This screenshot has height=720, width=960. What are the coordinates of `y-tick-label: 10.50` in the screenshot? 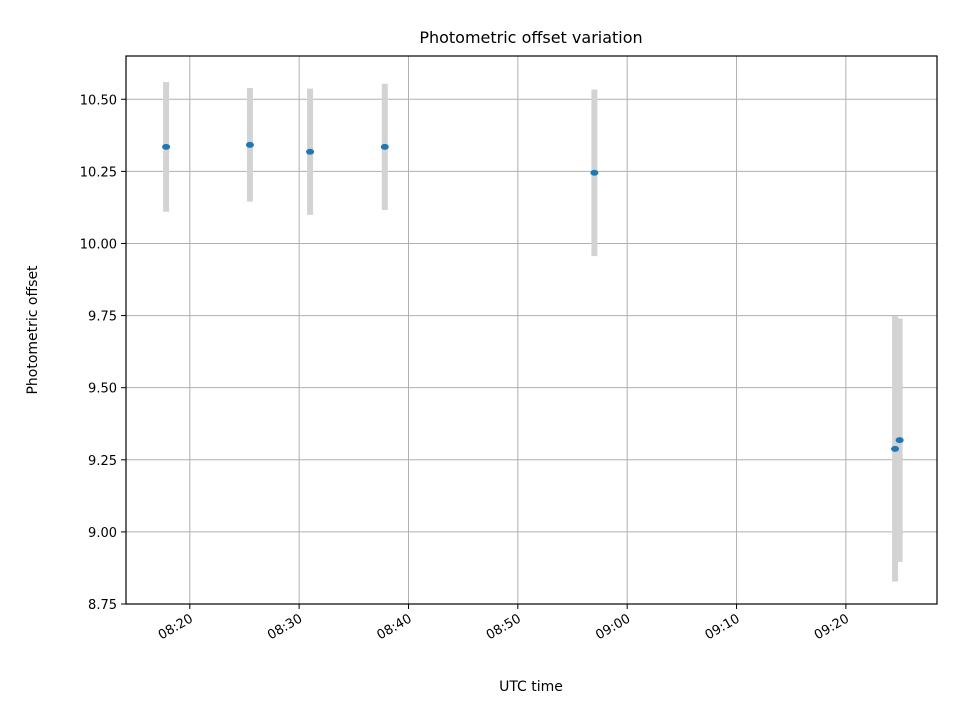 It's located at (98, 100).